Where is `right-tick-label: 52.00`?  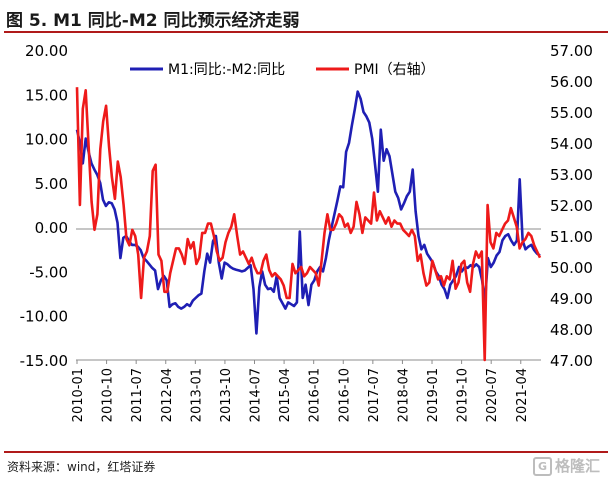
right-tick-label: 52.00 is located at coordinates (571, 206).